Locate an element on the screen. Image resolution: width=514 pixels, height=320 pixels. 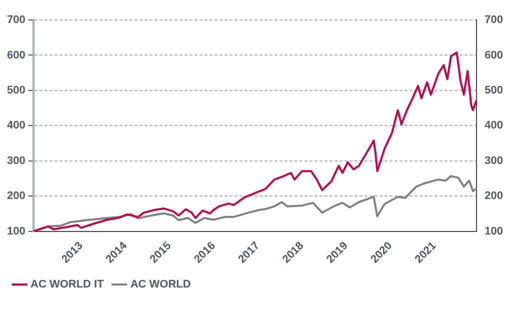
y-tick-label: 300 is located at coordinates (16, 160).